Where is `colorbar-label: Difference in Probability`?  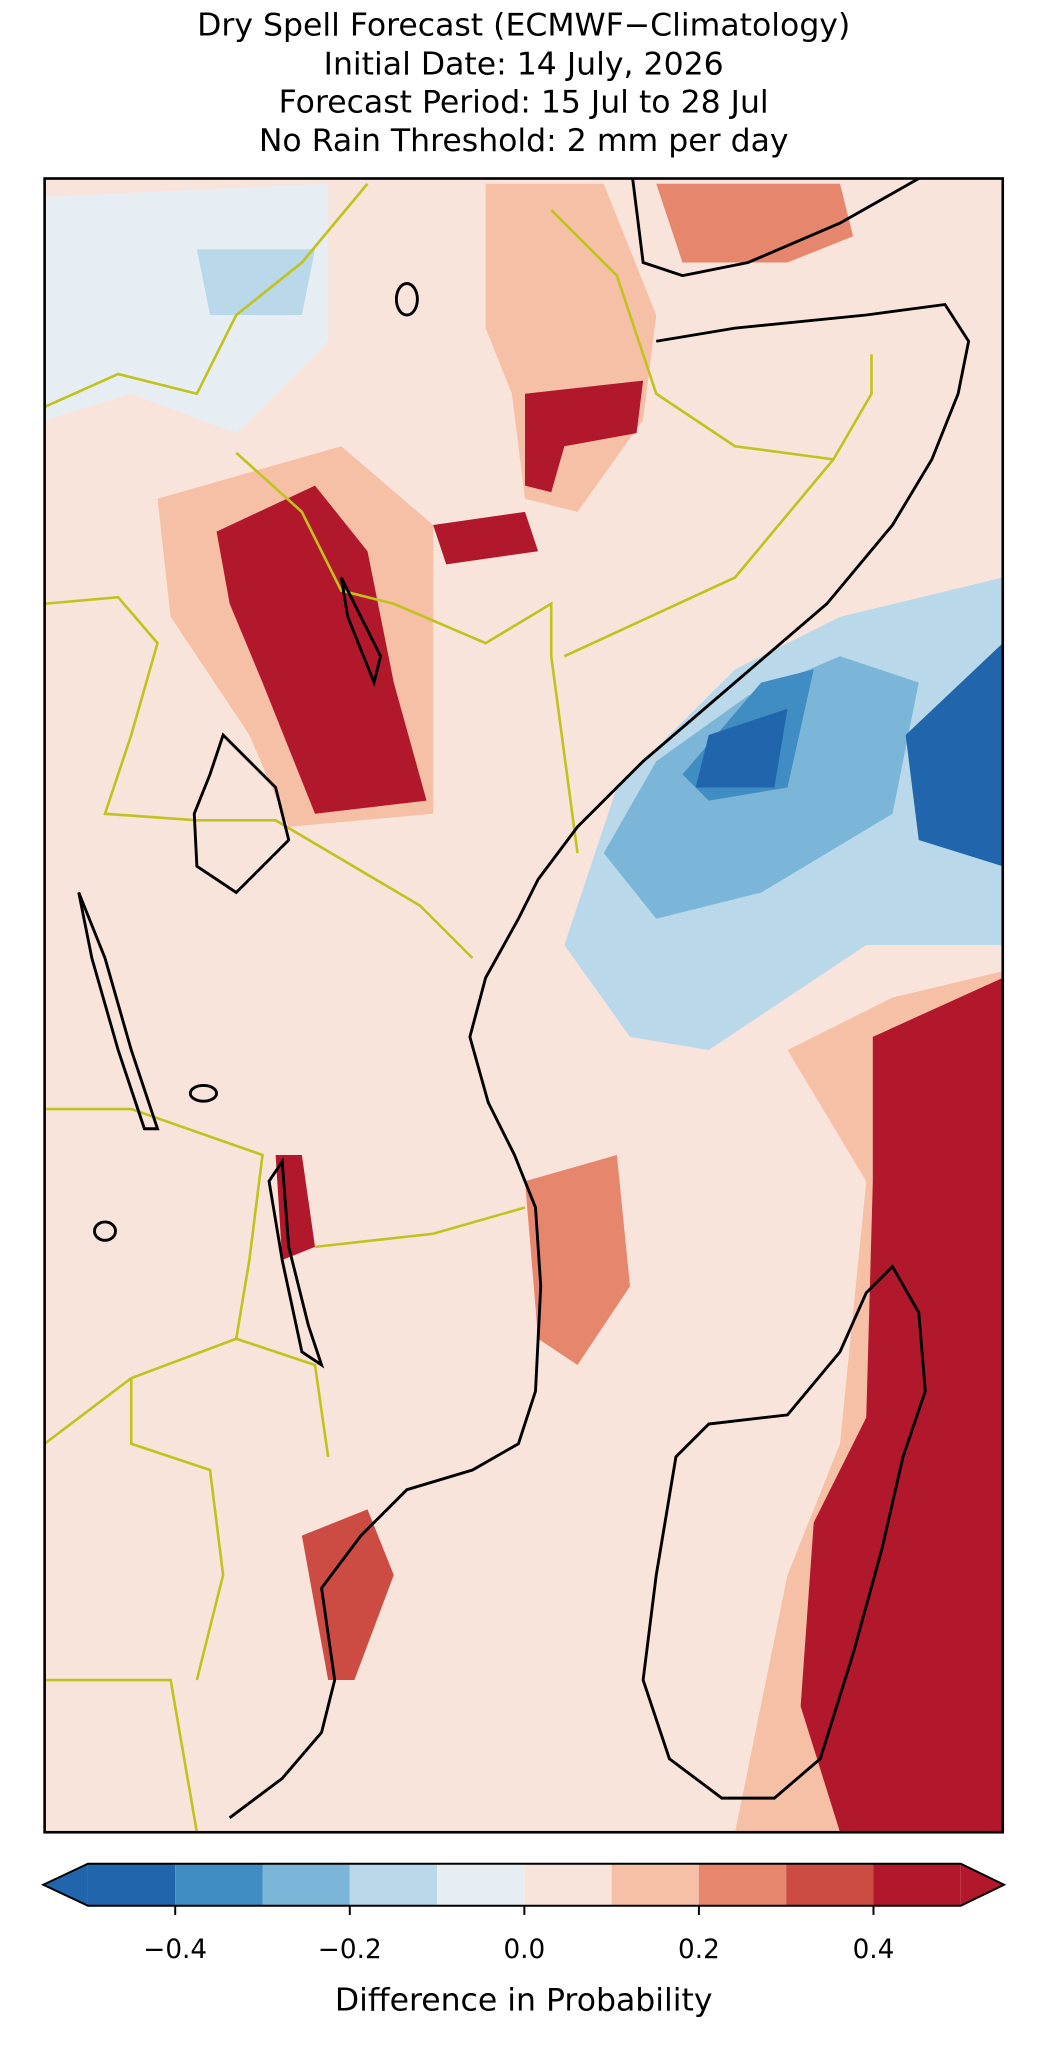
colorbar-label: Difference in Probability is located at coordinates (524, 2001).